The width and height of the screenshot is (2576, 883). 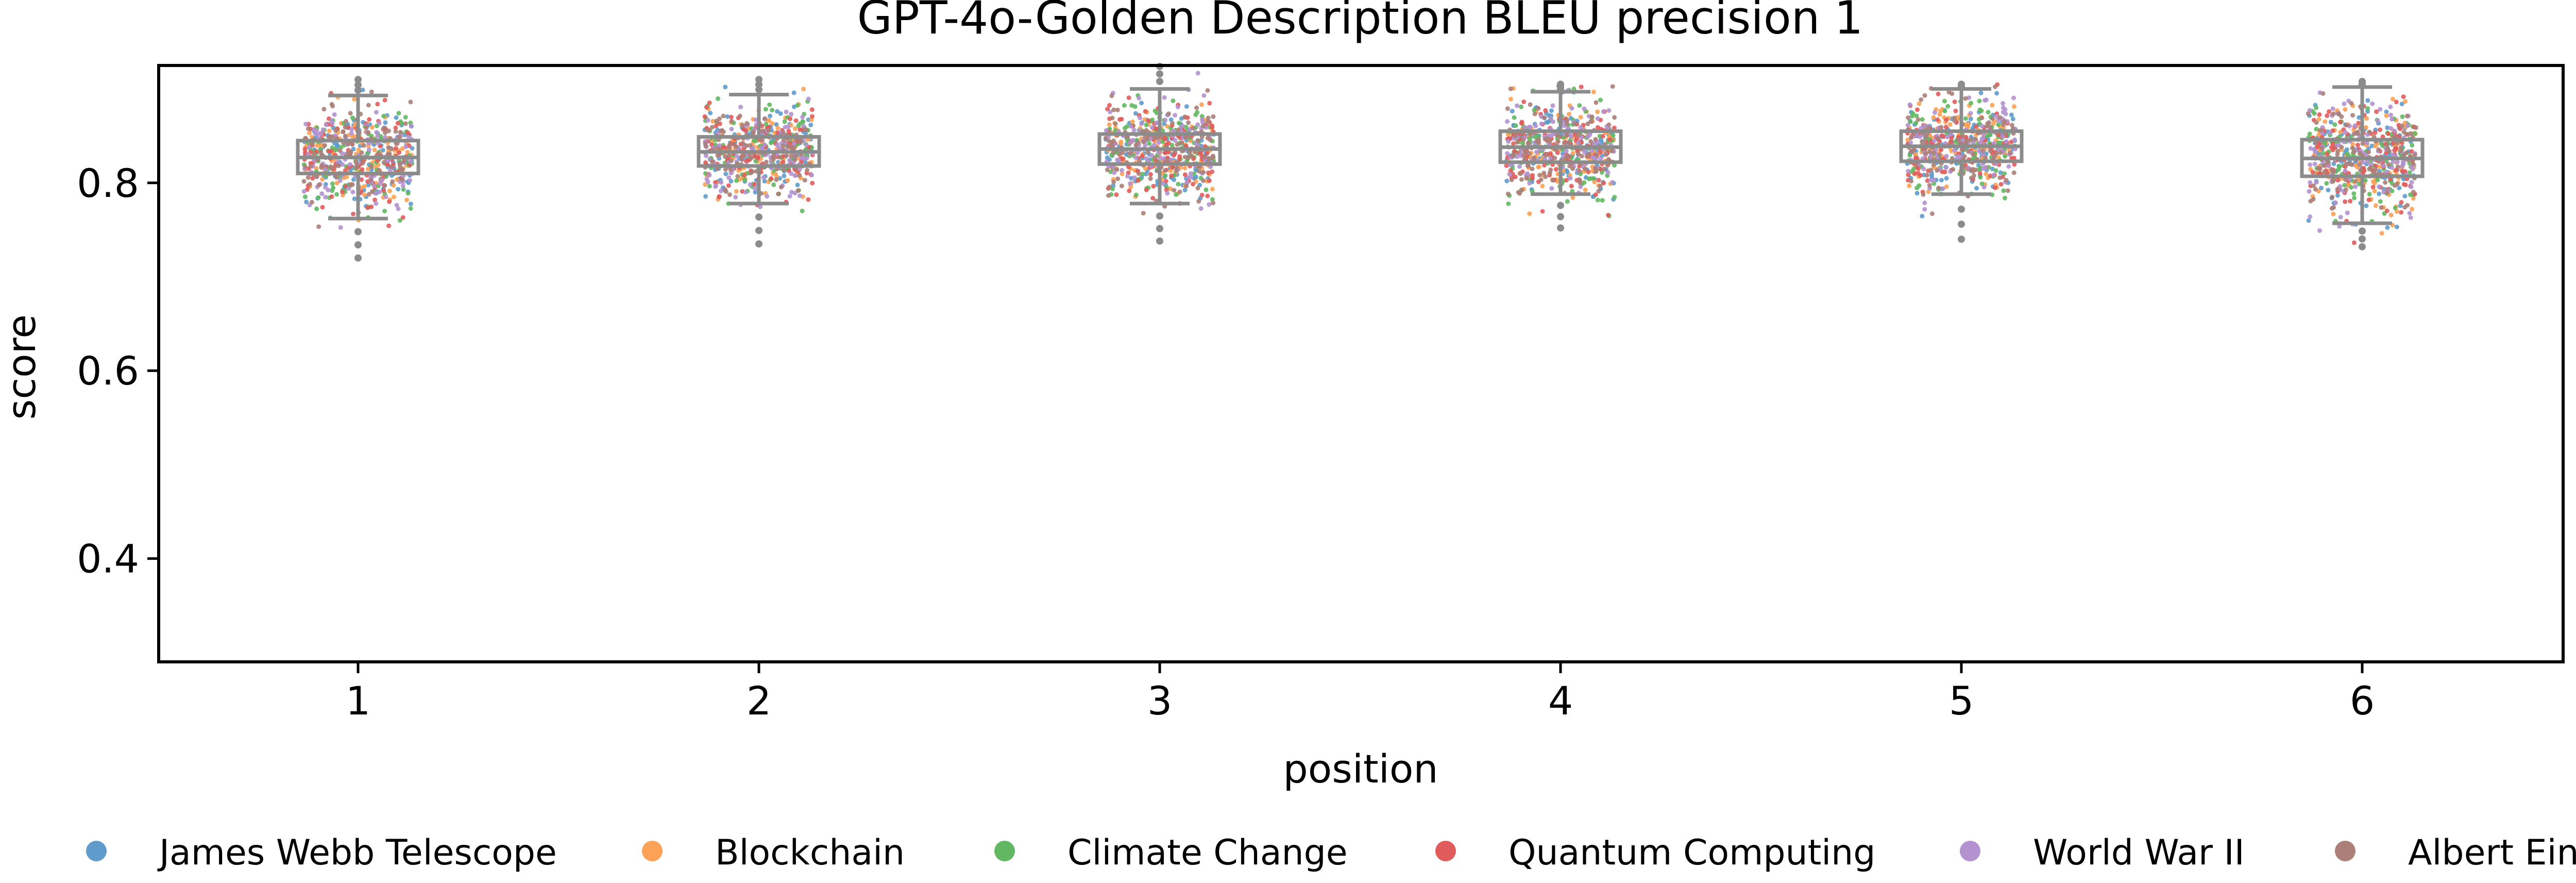 What do you see at coordinates (2345, 851) in the screenshot?
I see `legend-marker` at bounding box center [2345, 851].